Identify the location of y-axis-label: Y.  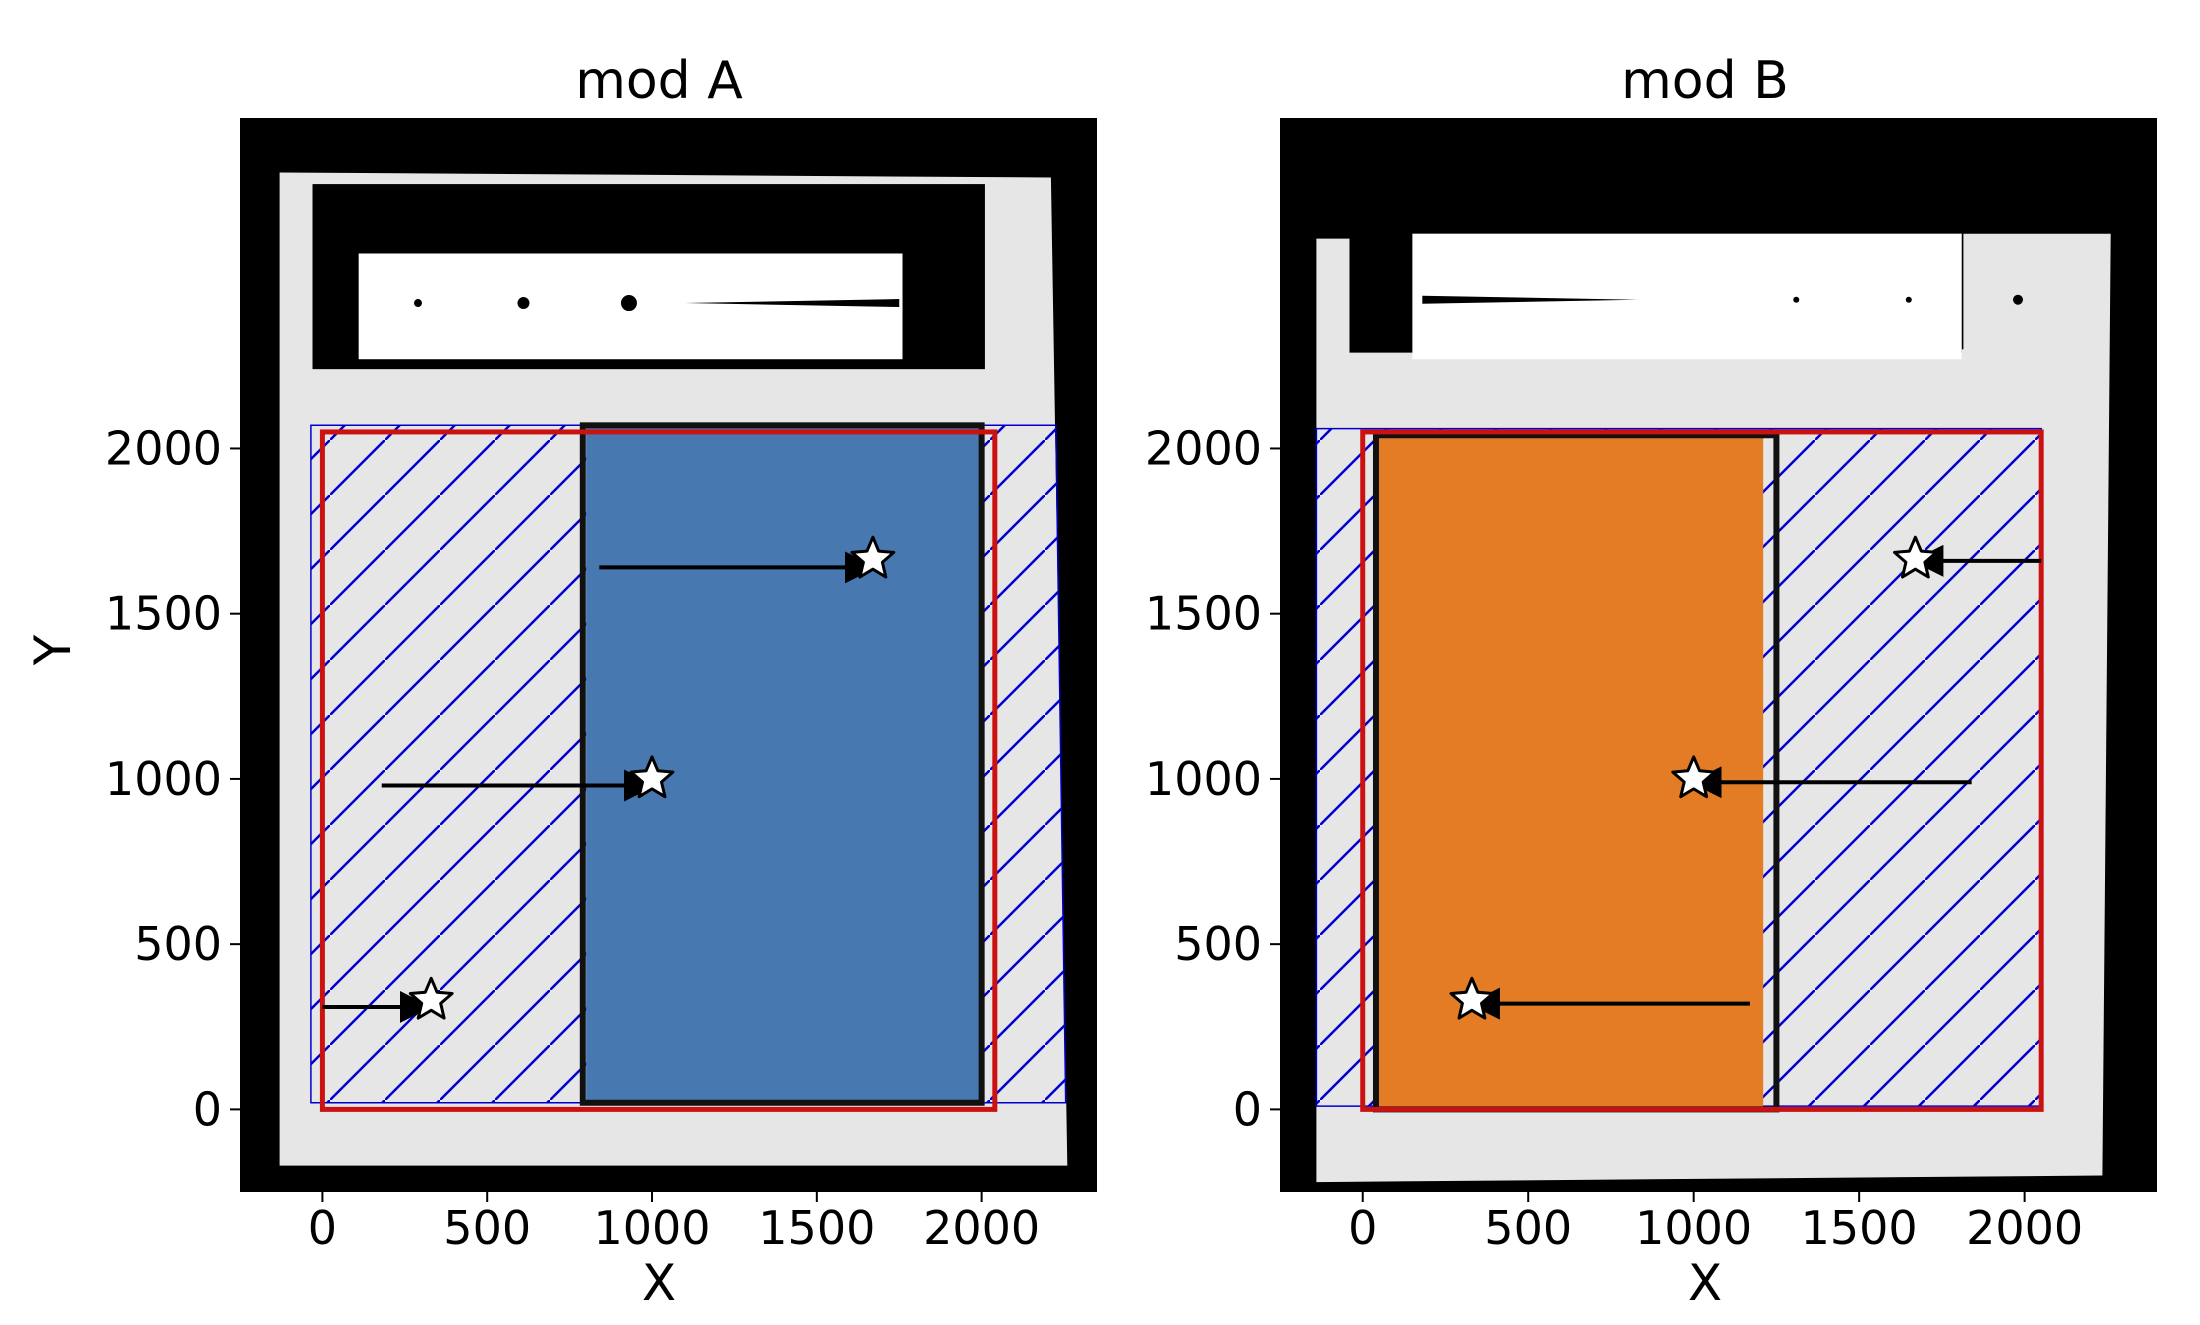
(53, 650).